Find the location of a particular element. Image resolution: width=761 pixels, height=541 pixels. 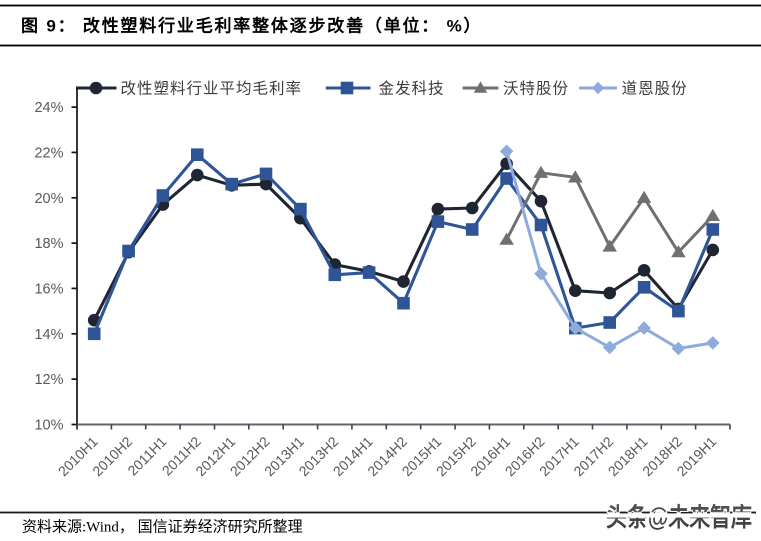

svg-text: 24% is located at coordinates (48, 108).